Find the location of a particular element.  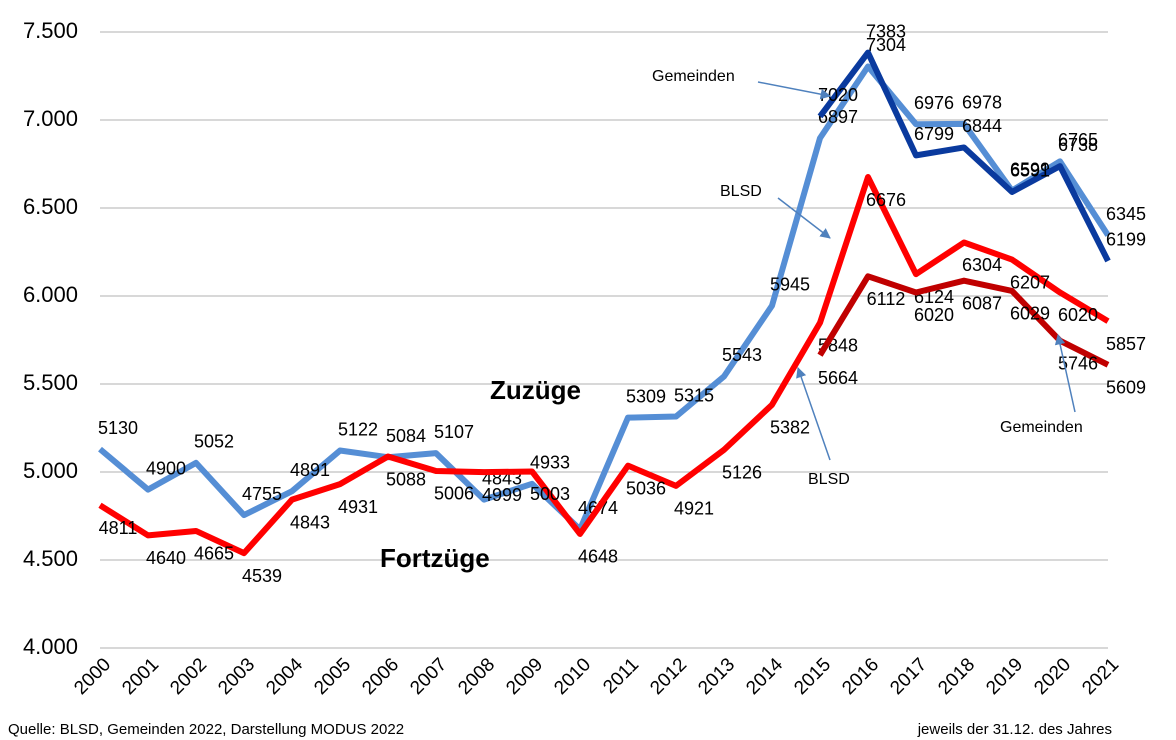

x-tick-label: 2020 is located at coordinates (1052, 676).